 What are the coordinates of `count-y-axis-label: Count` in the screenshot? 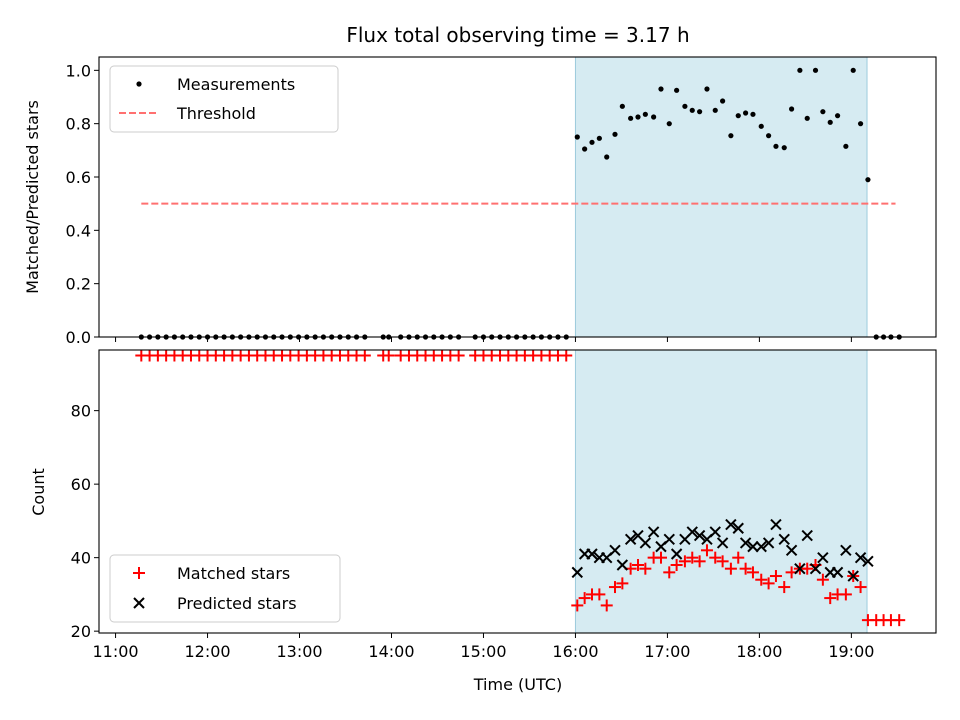 It's located at (38, 492).